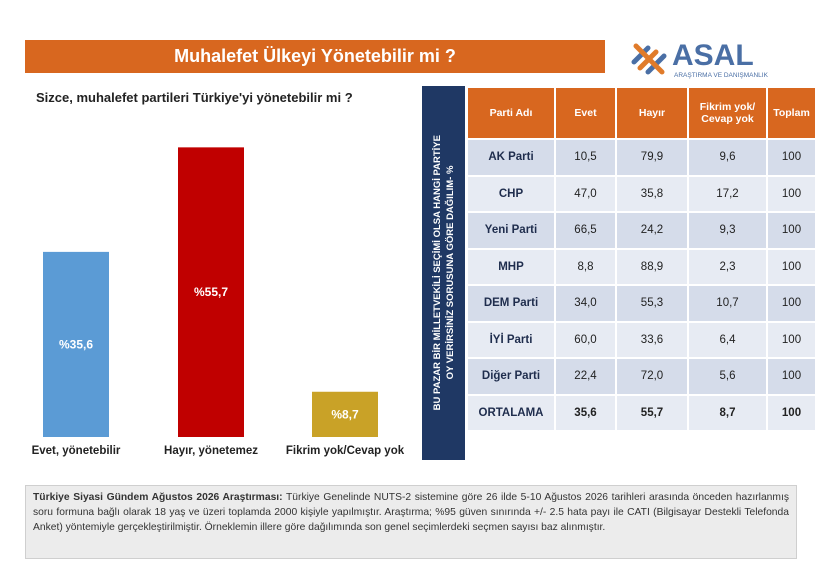  What do you see at coordinates (727, 230) in the screenshot?
I see `table-cell: 9,3` at bounding box center [727, 230].